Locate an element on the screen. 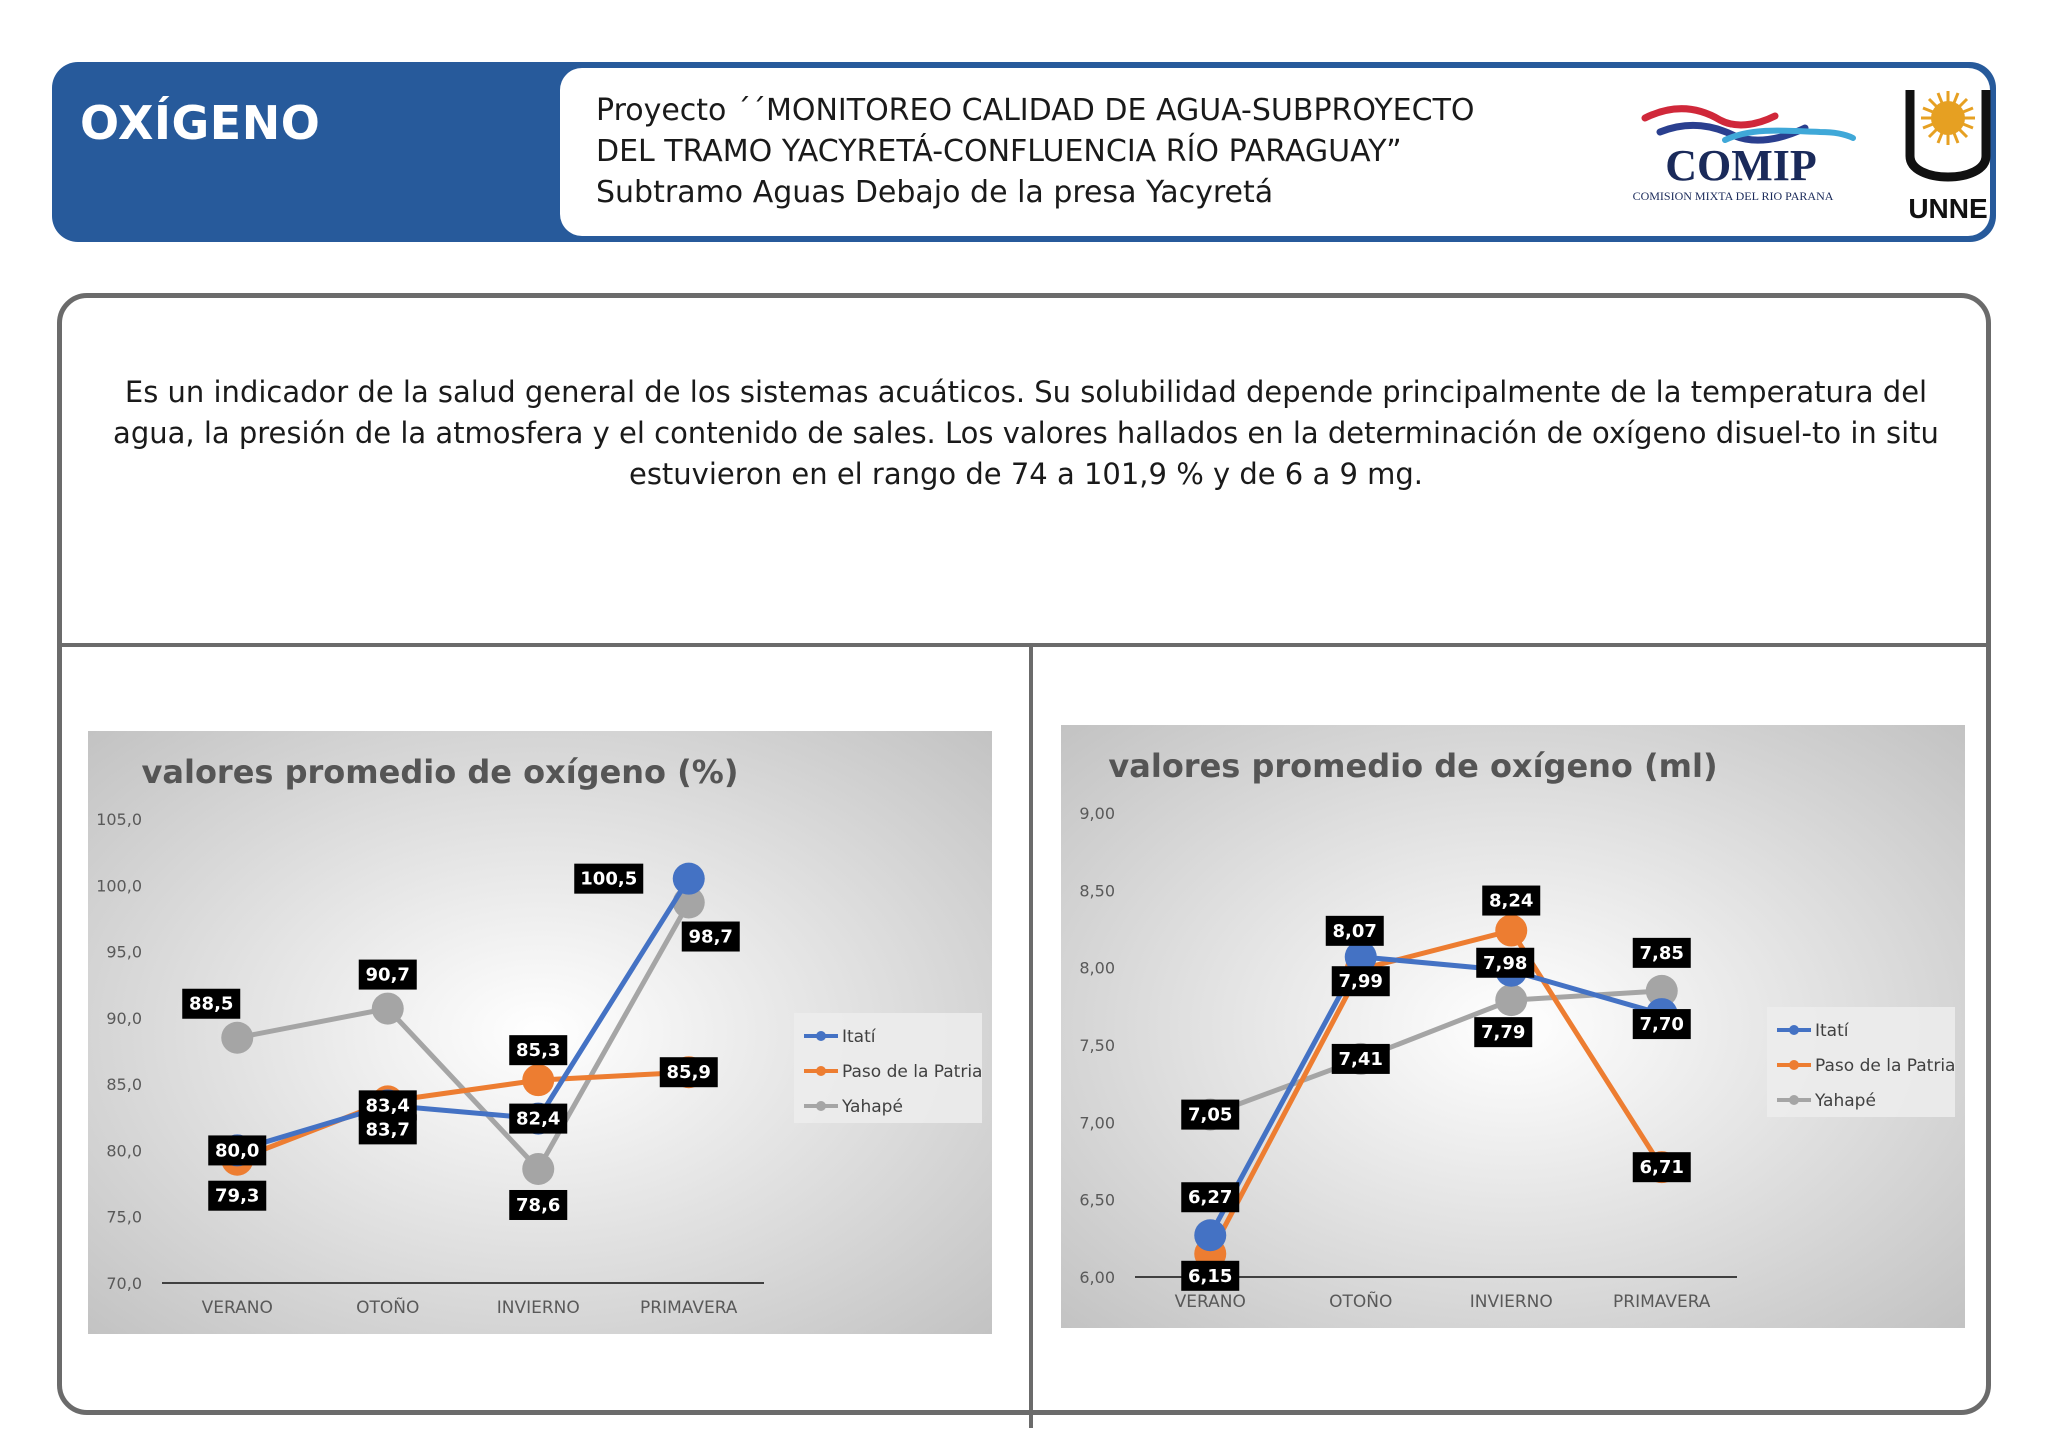 The width and height of the screenshot is (2048, 1448). data-label: 6,71 is located at coordinates (1661, 1167).